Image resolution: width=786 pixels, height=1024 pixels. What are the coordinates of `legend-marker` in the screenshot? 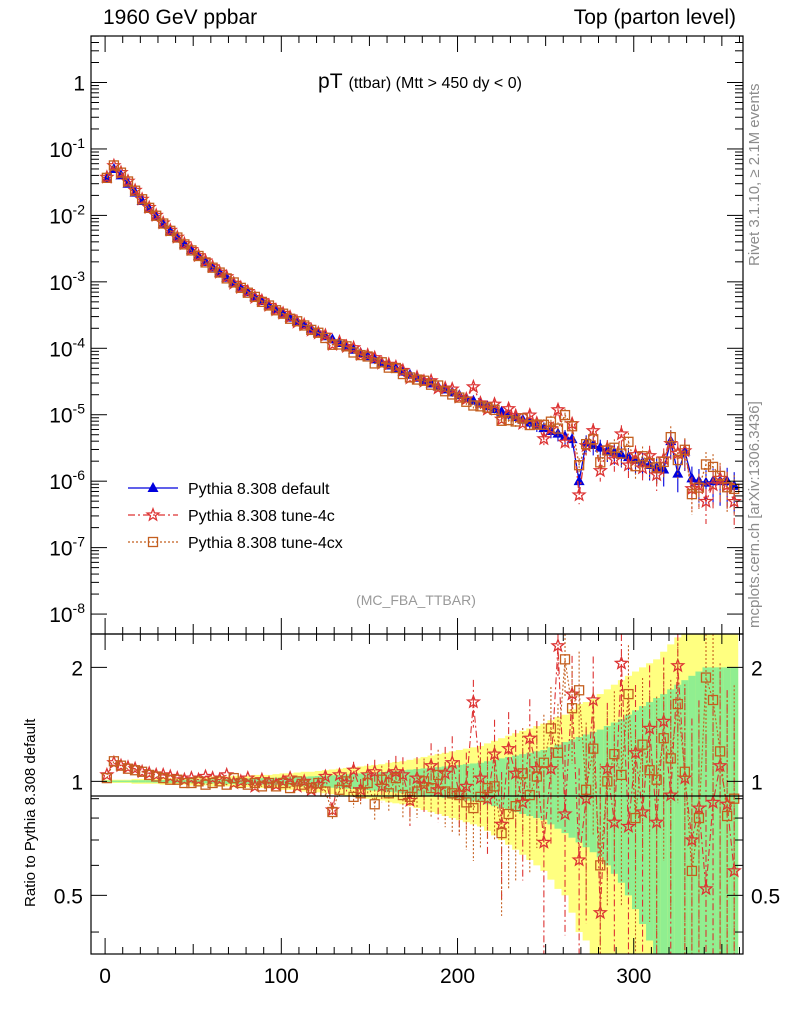 It's located at (153, 487).